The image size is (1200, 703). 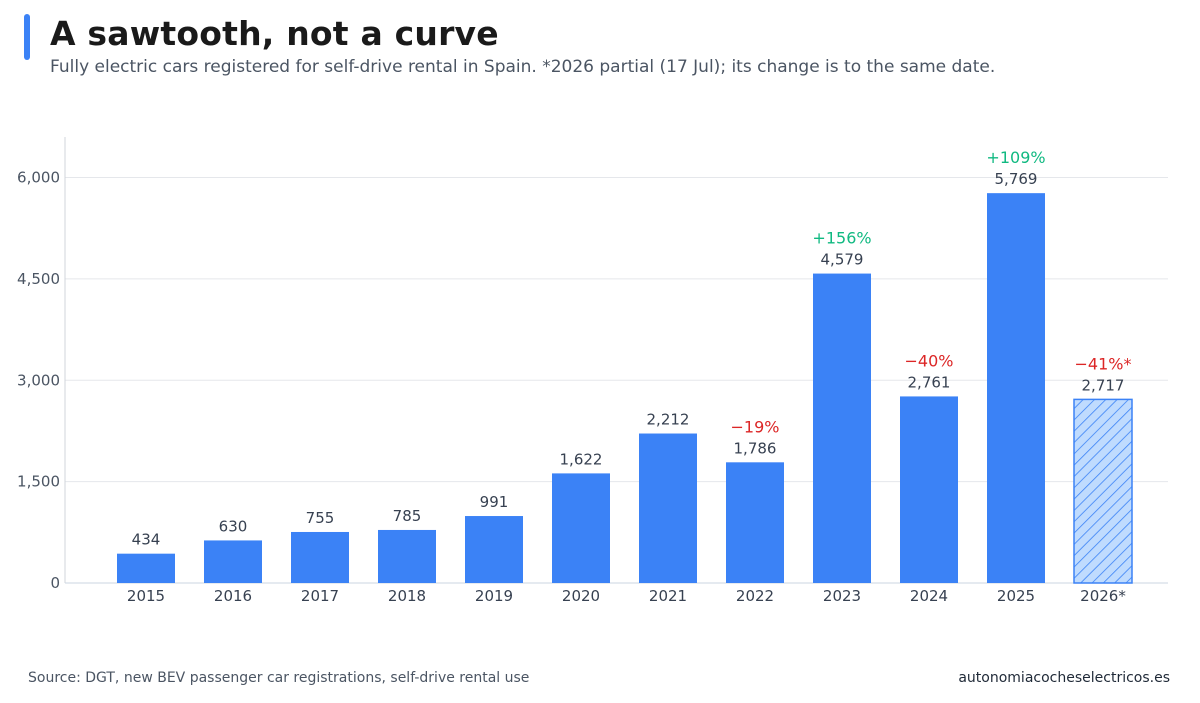 I want to click on x-tick-label: 2017, so click(x=320, y=596).